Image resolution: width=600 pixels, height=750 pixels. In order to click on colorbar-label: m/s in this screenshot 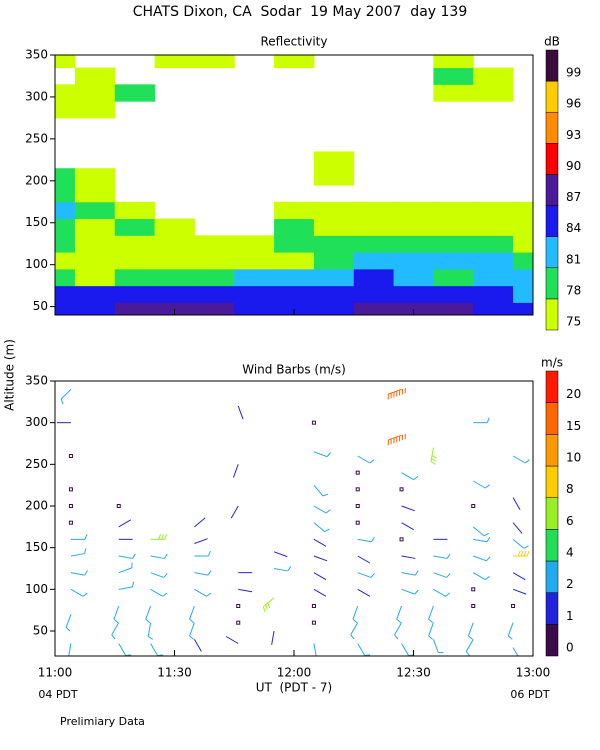, I will do `click(552, 363)`.